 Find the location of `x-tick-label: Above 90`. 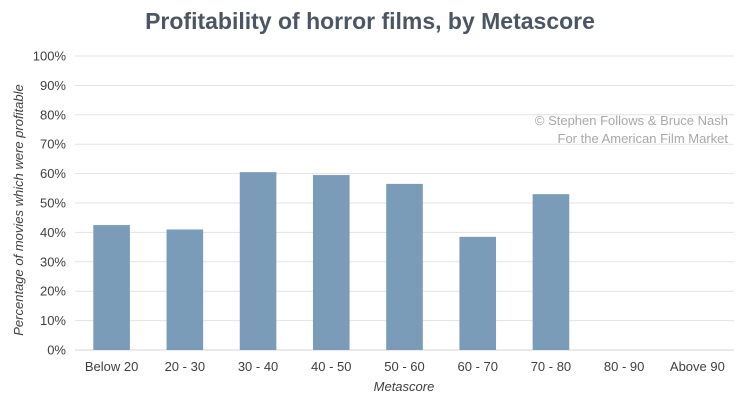

x-tick-label: Above 90 is located at coordinates (697, 366).